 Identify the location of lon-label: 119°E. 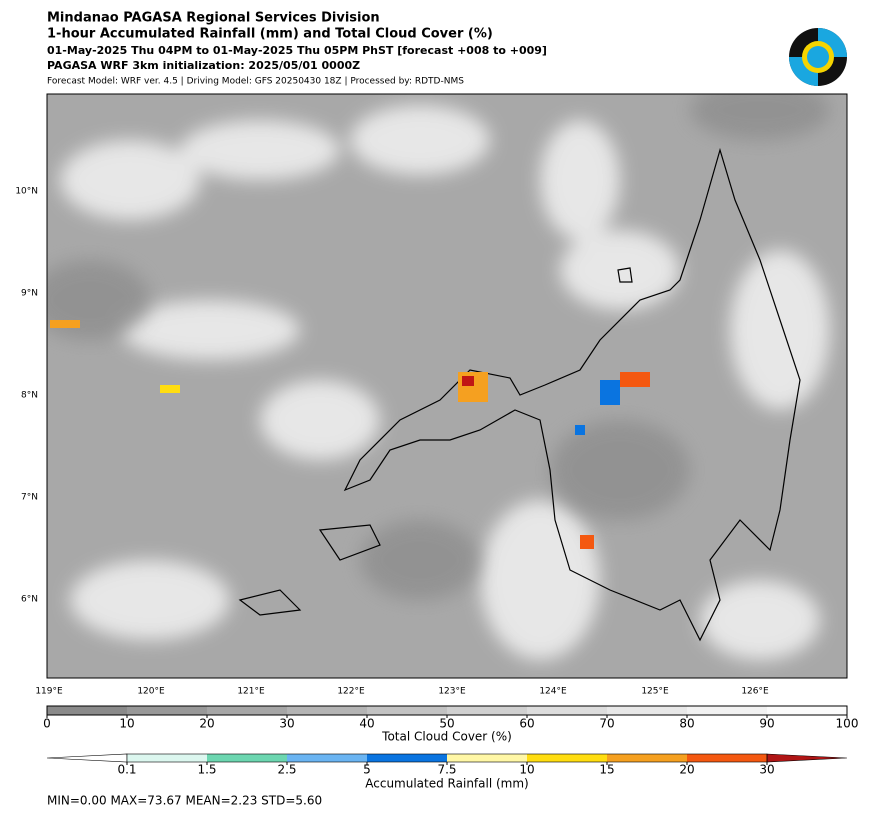
(49, 692).